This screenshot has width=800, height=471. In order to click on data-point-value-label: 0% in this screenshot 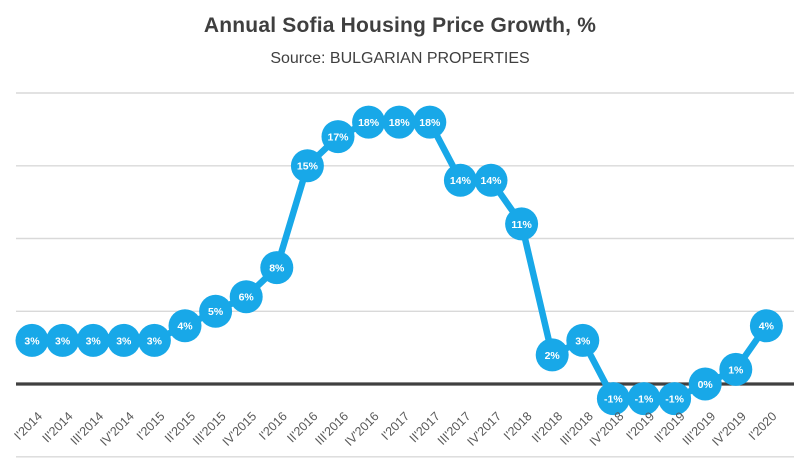, I will do `click(706, 385)`.